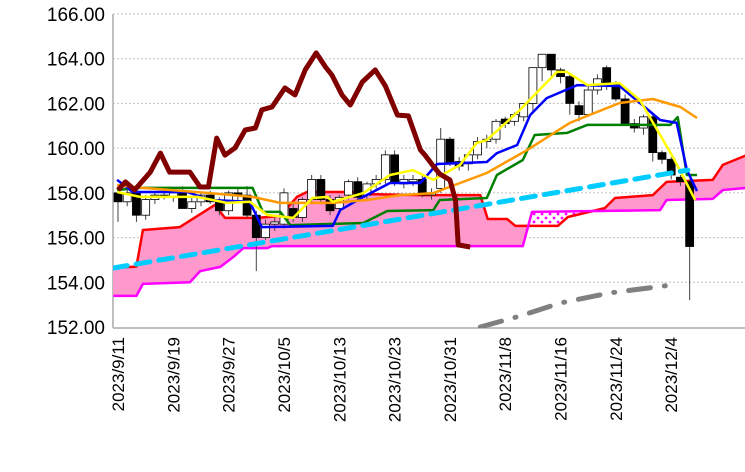 This screenshot has height=472, width=745. What do you see at coordinates (229, 375) in the screenshot?
I see `x-tick-label: 2023/9/27` at bounding box center [229, 375].